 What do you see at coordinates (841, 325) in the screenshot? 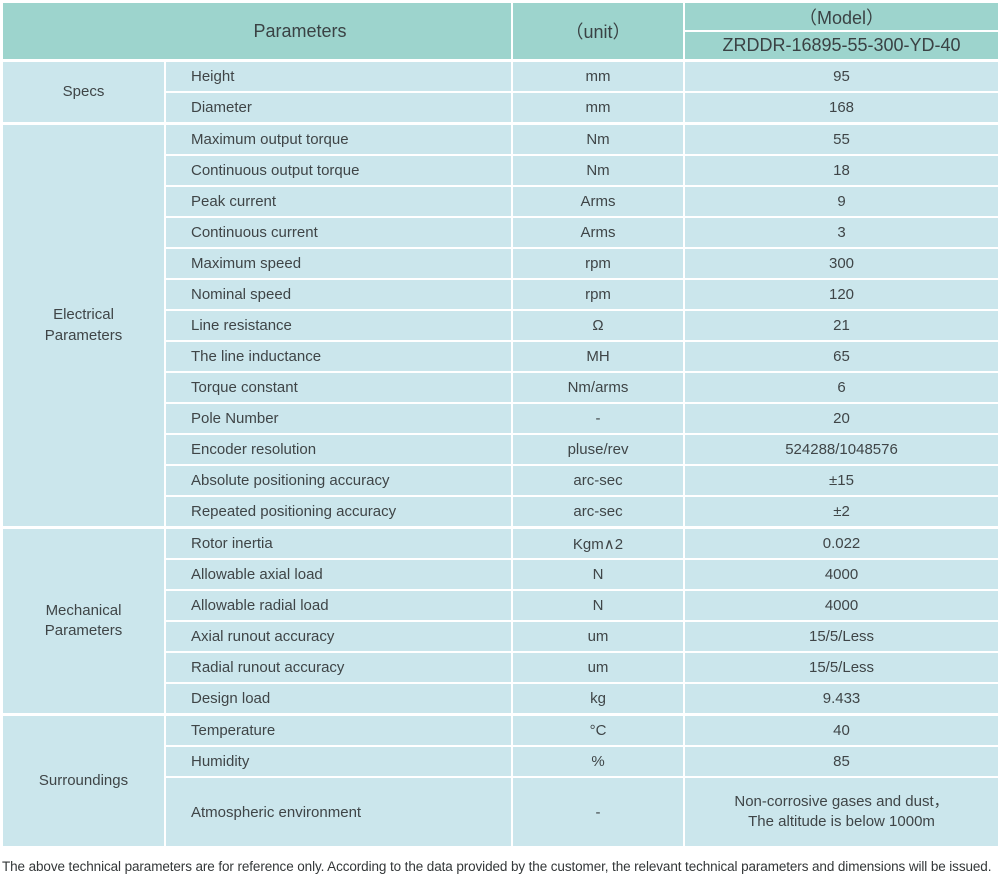
I see `value-cell: 21` at bounding box center [841, 325].